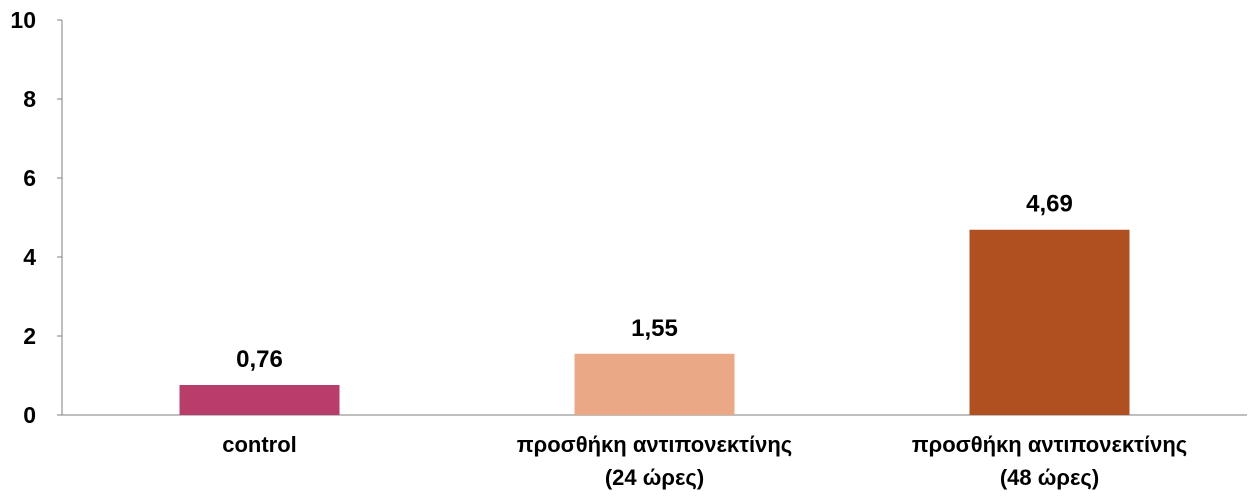 The height and width of the screenshot is (500, 1251). Describe the element at coordinates (29, 257) in the screenshot. I see `y-tick-label: 4` at that location.